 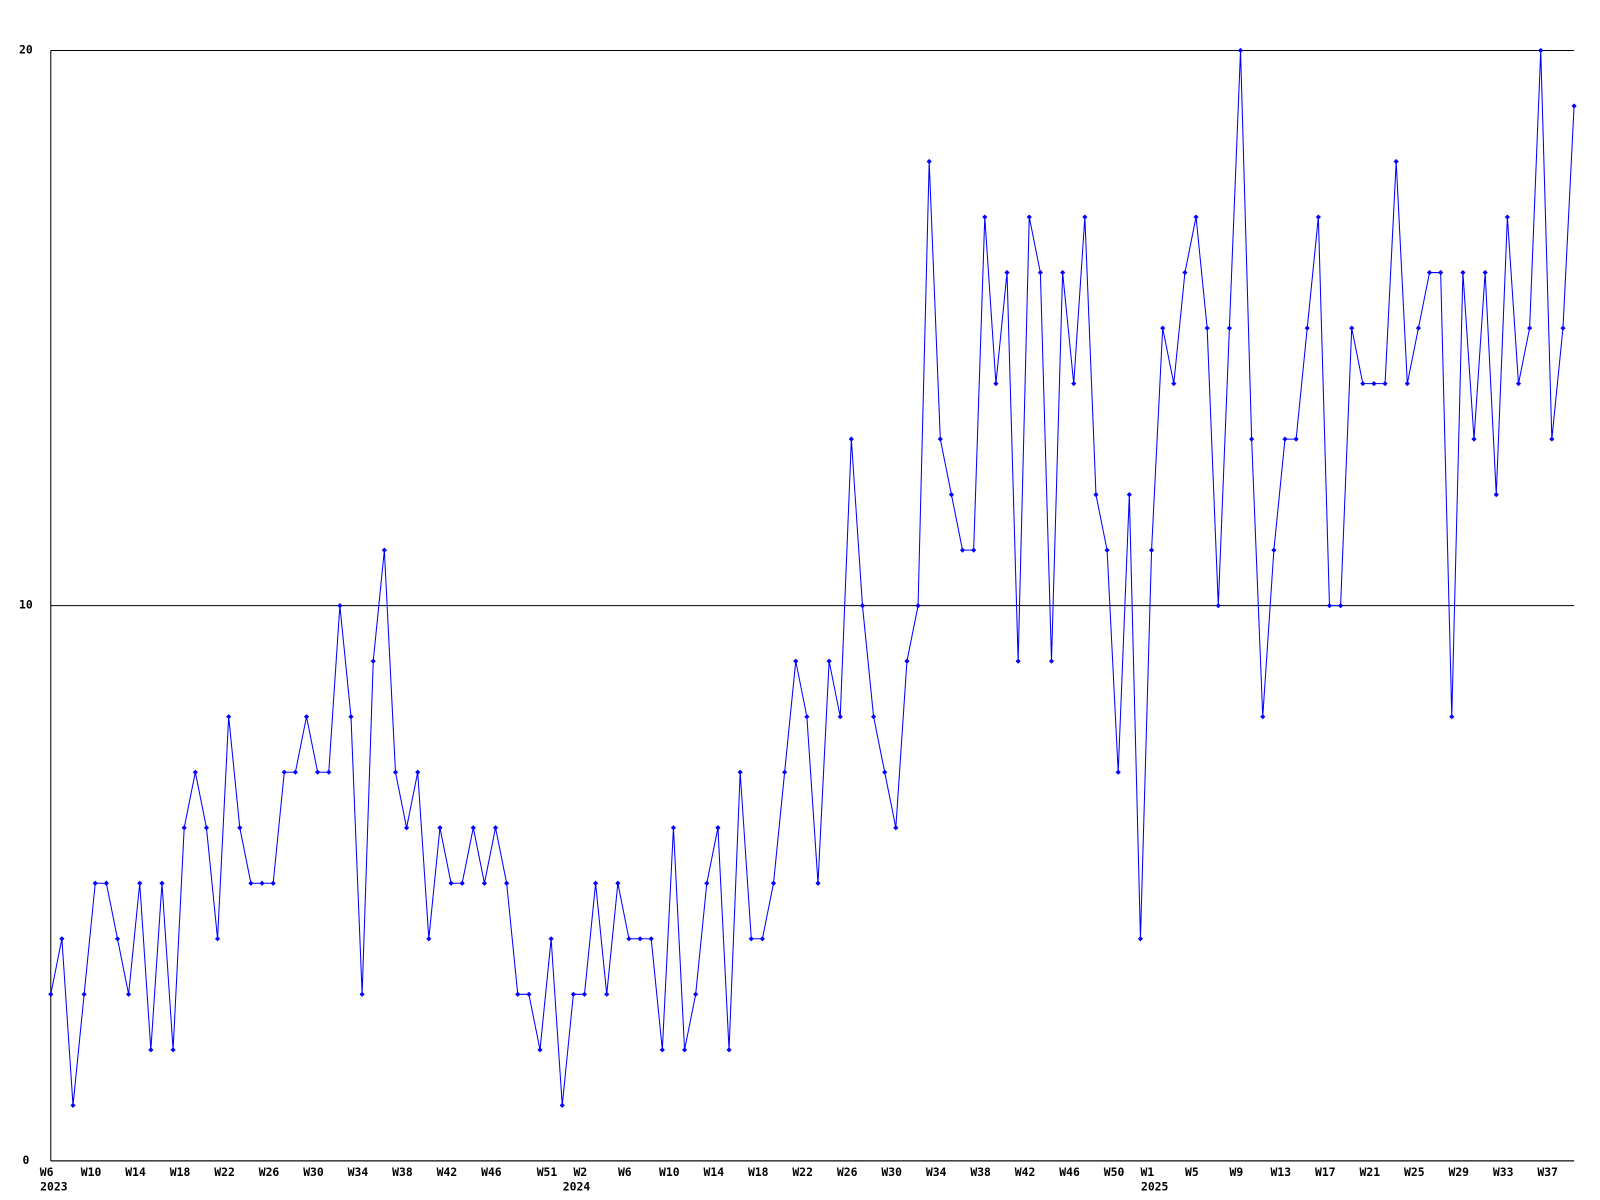 I want to click on x-tick-label: W18, so click(x=758, y=1172).